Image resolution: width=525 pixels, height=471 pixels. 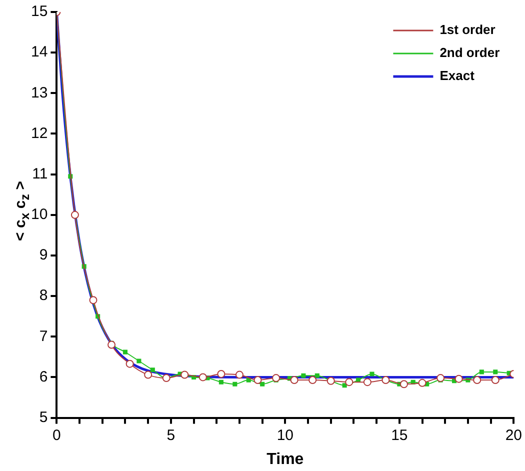 What do you see at coordinates (458, 76) in the screenshot?
I see `legend-label: Exact` at bounding box center [458, 76].